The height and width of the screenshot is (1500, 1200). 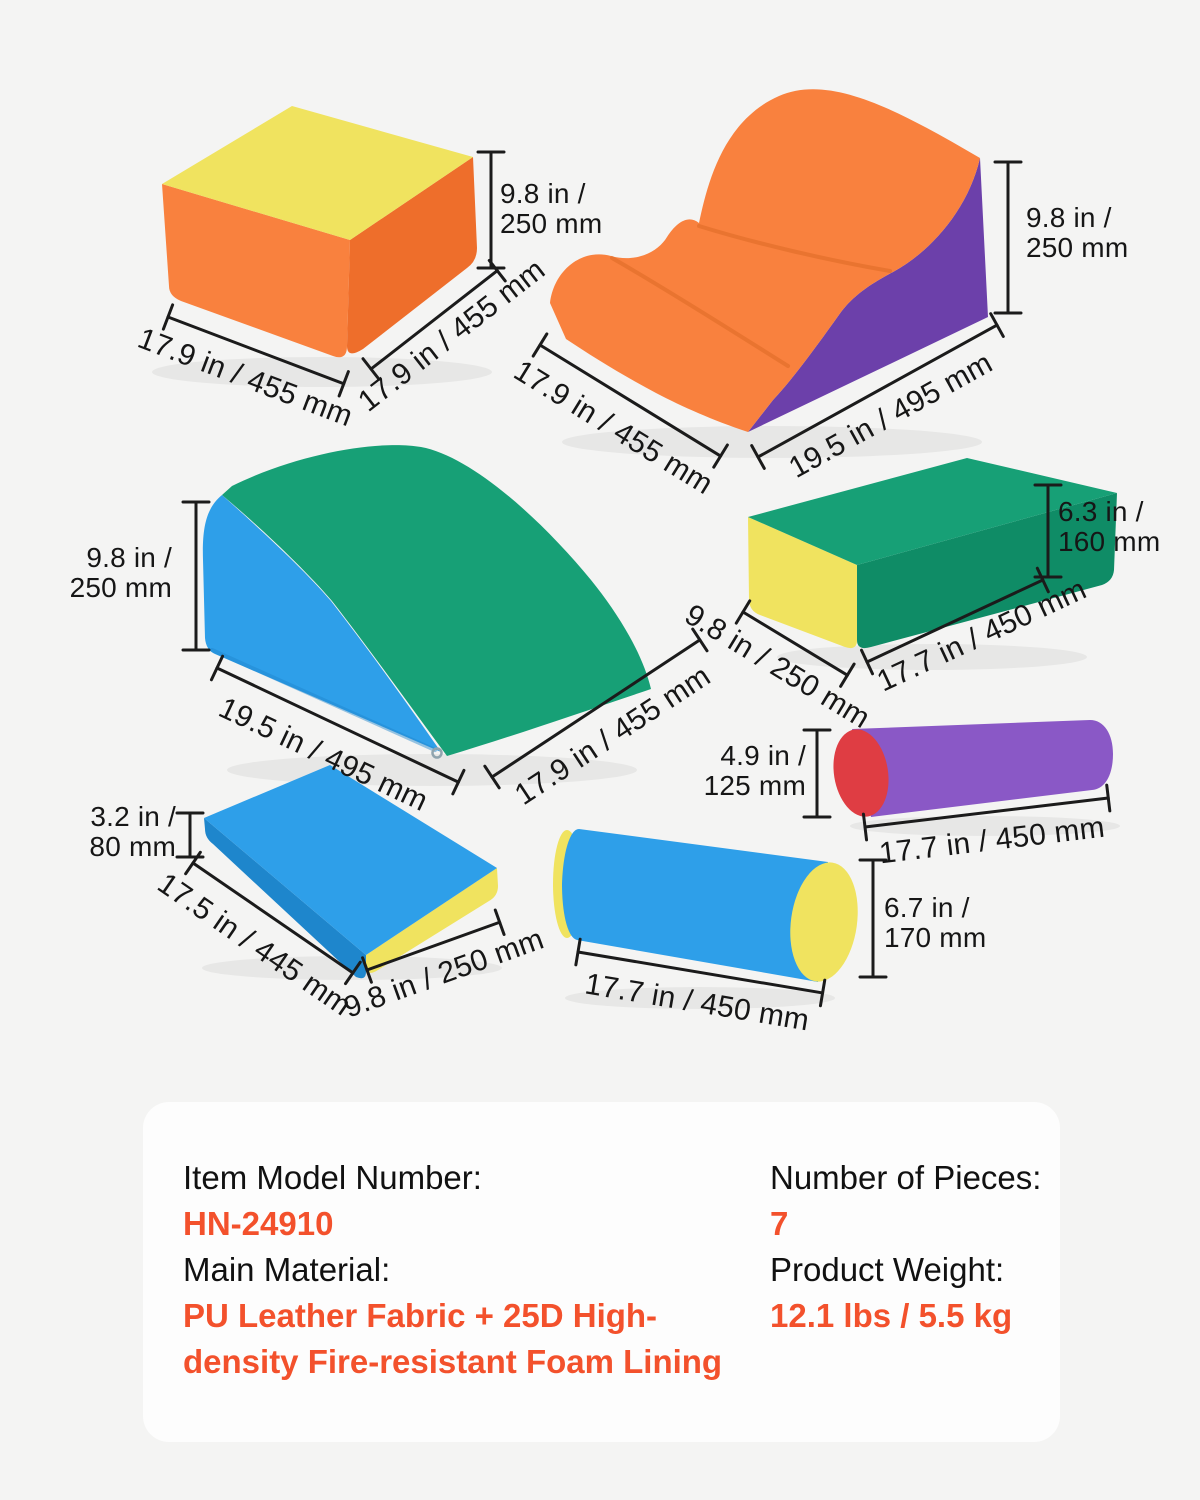 What do you see at coordinates (932, 553) in the screenshot?
I see `rectangle-block-illustration` at bounding box center [932, 553].